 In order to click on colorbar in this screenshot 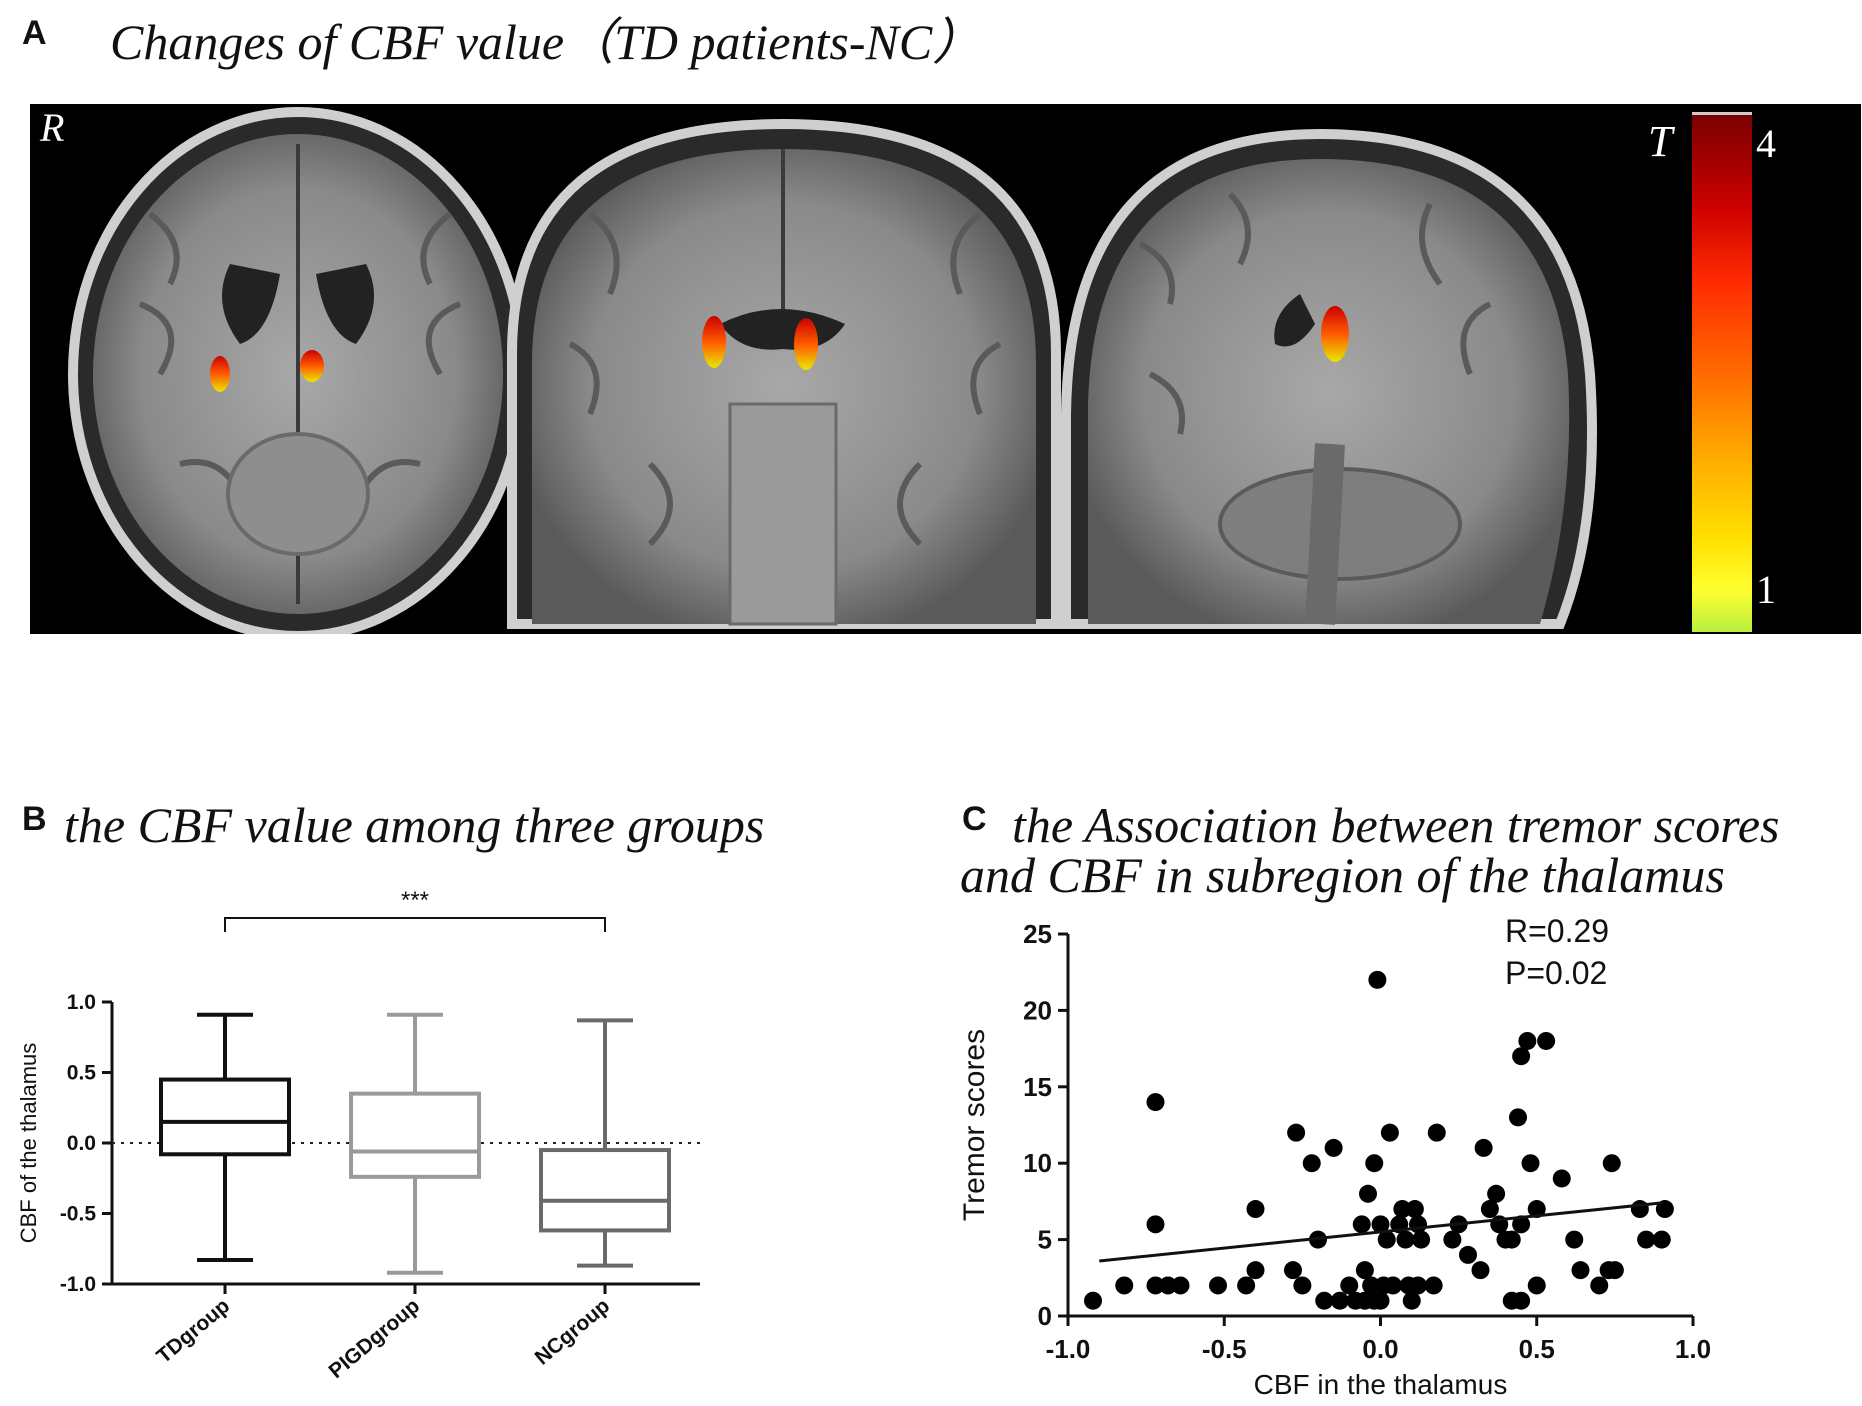, I will do `click(1722, 373)`.